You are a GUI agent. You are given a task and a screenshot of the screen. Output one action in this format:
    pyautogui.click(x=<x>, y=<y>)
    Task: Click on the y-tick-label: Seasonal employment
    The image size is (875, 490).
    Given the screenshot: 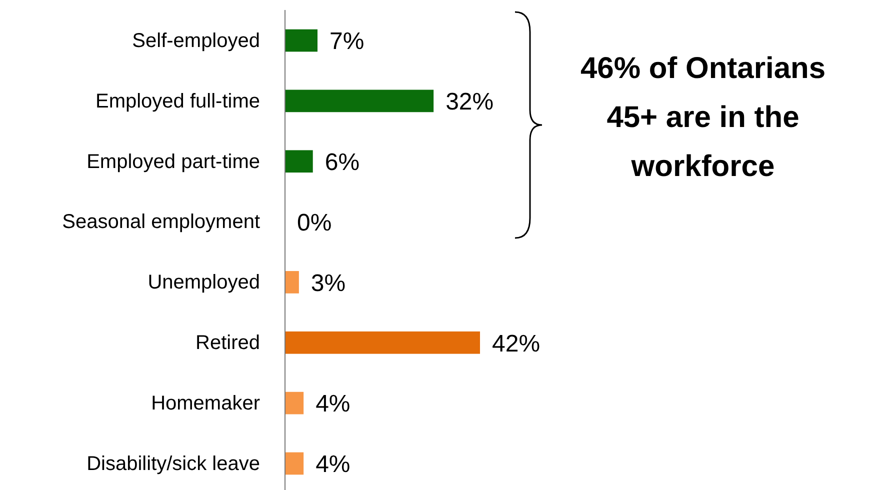 What is the action you would take?
    pyautogui.click(x=161, y=222)
    